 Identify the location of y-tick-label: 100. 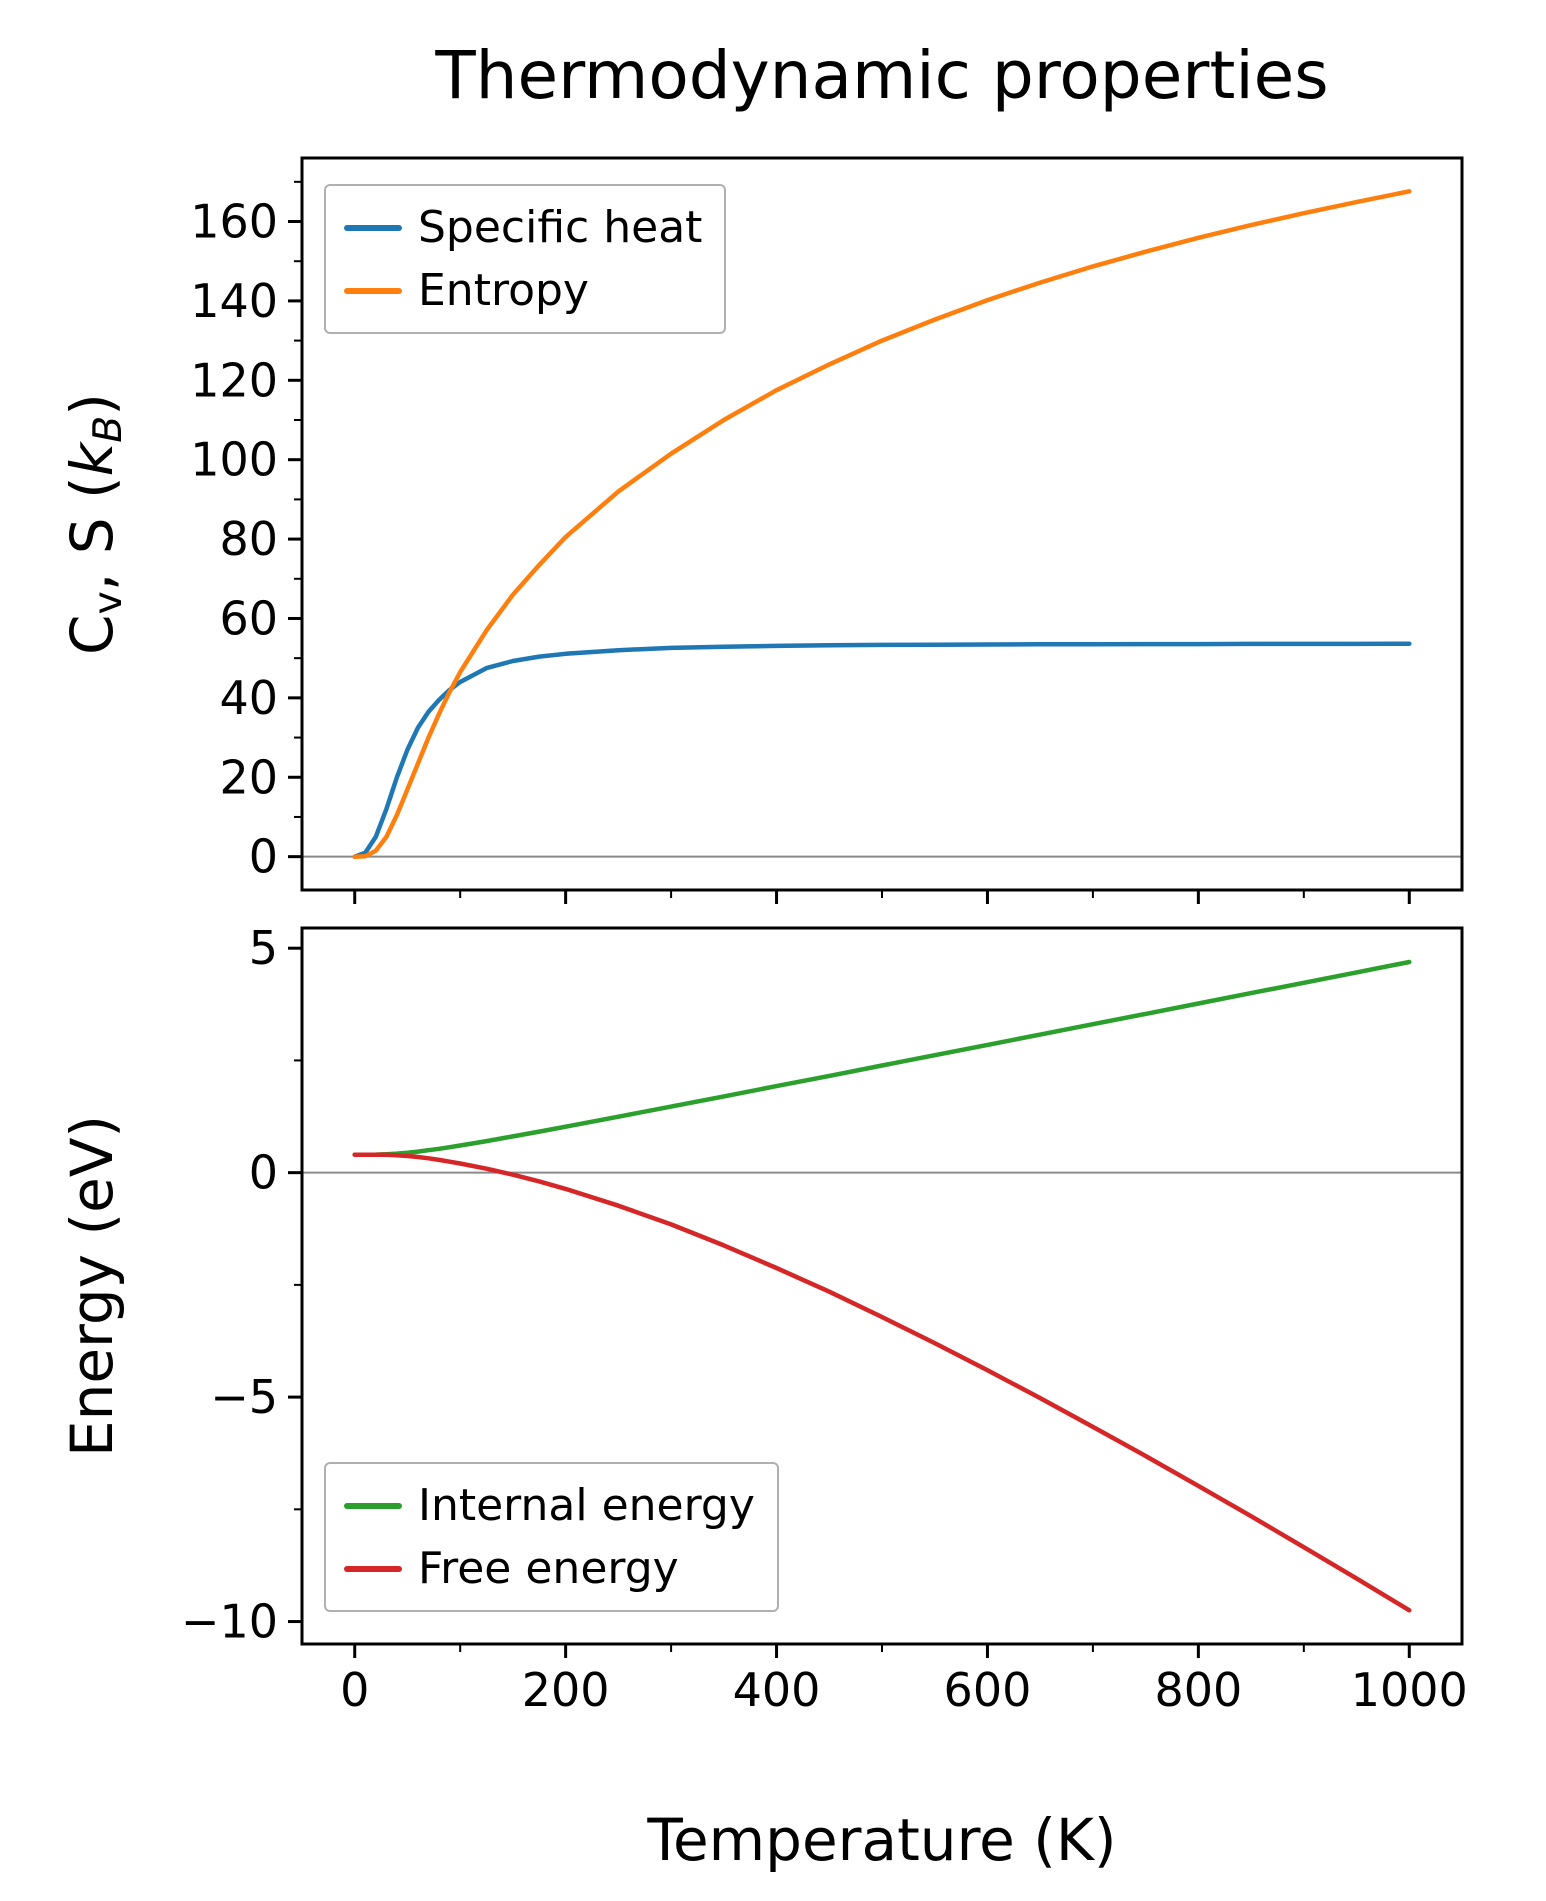
(234, 460).